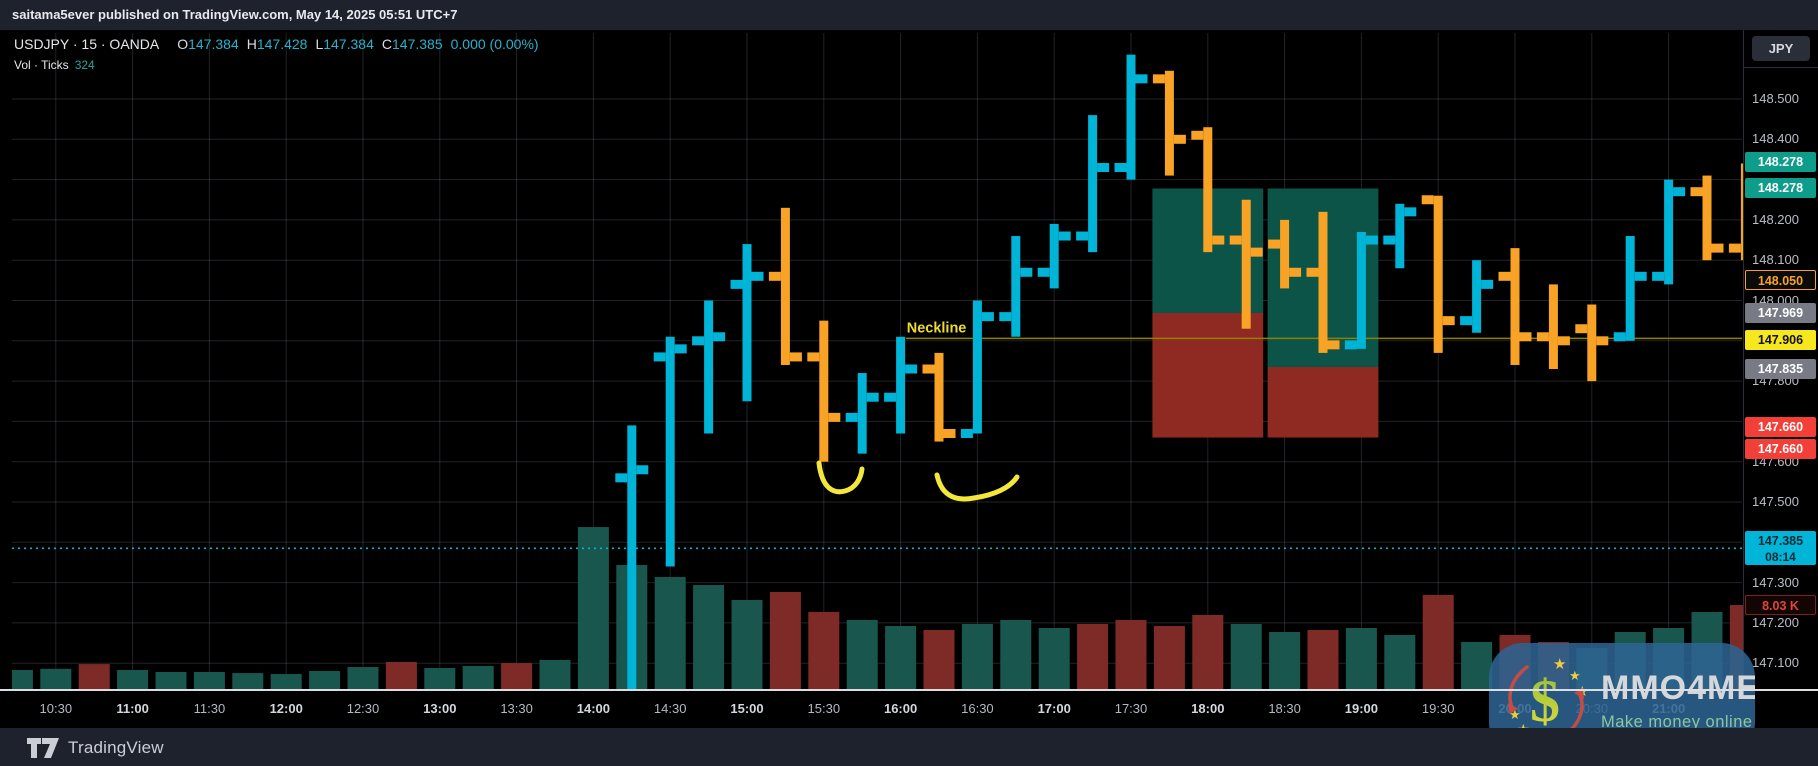 This screenshot has height=766, width=1818. I want to click on ohlc-bar-20:30, so click(1592, 343).